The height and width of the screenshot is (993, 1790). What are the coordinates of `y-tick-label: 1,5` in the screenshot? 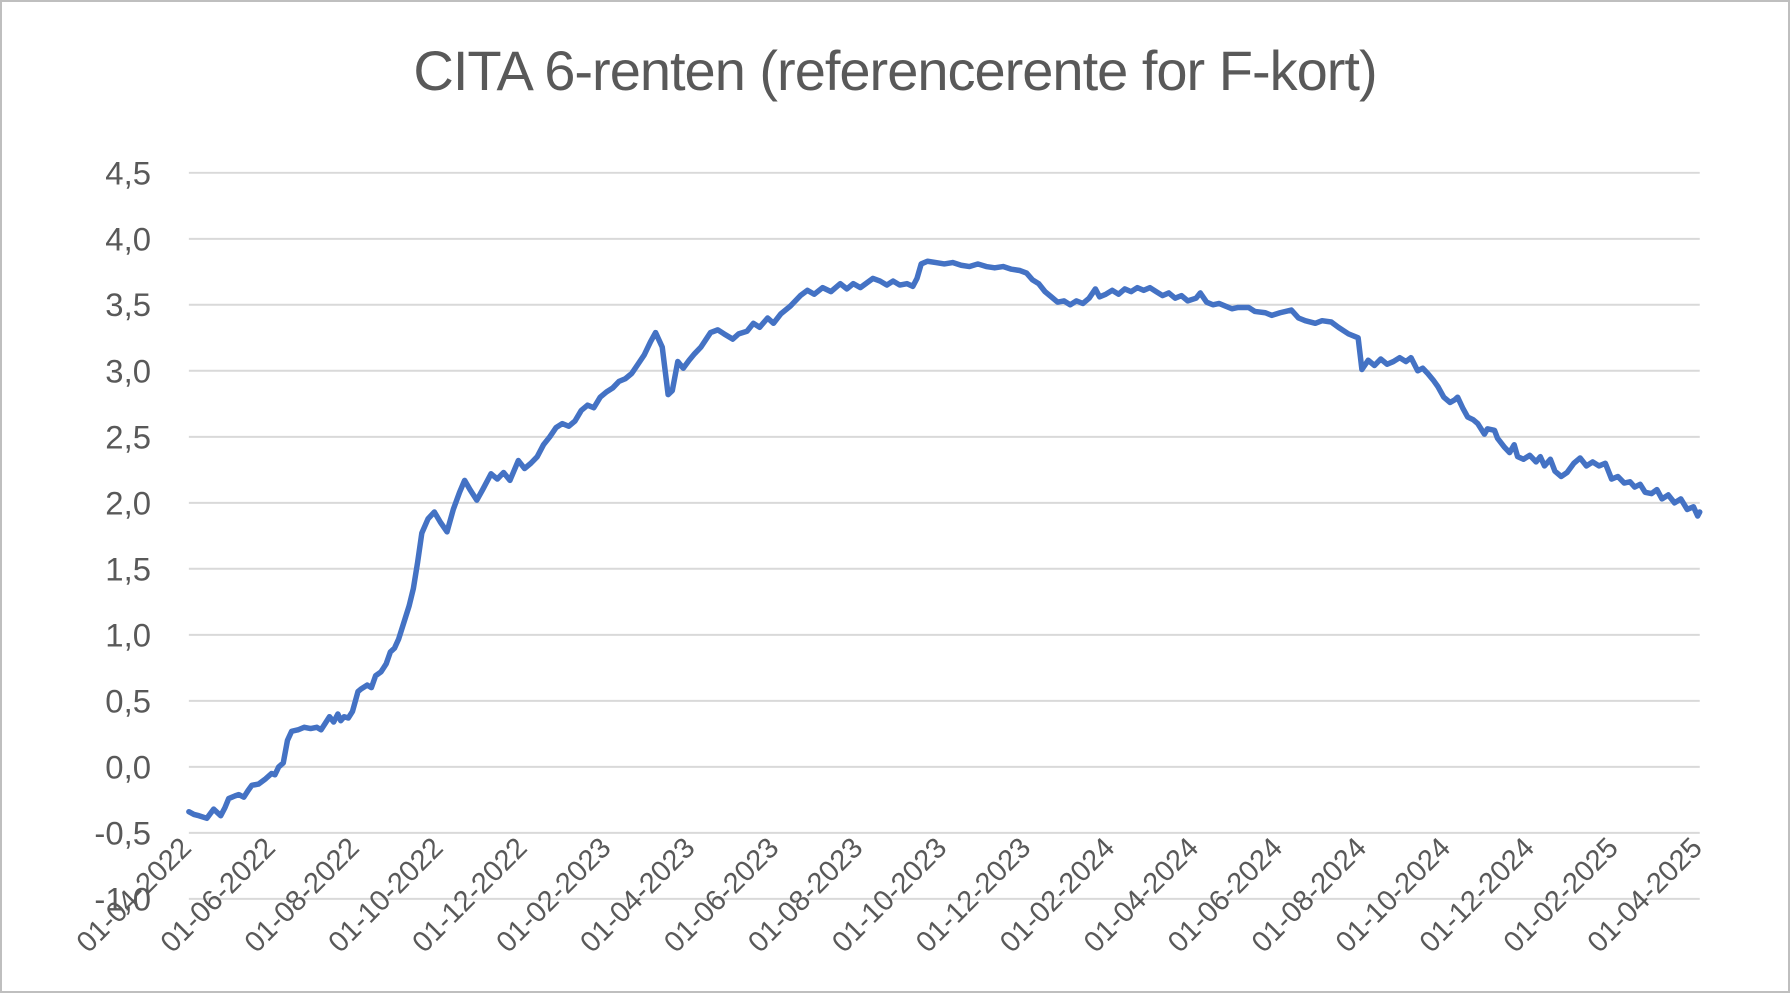 It's located at (128, 568).